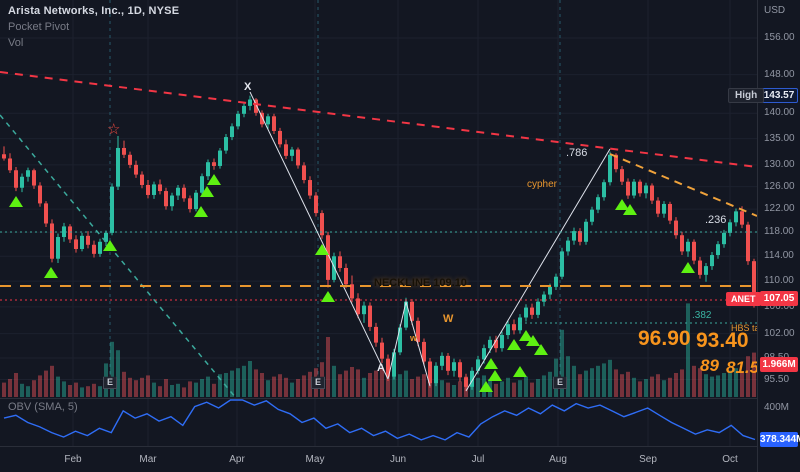 This screenshot has width=800, height=472. What do you see at coordinates (780, 439) in the screenshot?
I see `obv-value-badge: 378.344M` at bounding box center [780, 439].